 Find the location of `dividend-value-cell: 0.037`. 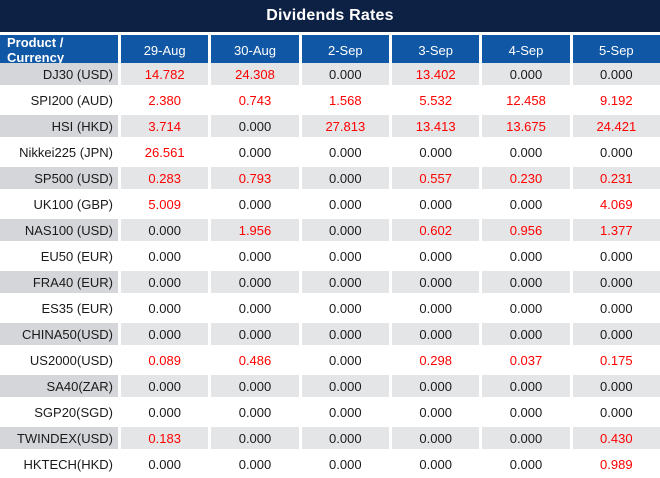

dividend-value-cell: 0.037 is located at coordinates (526, 360).